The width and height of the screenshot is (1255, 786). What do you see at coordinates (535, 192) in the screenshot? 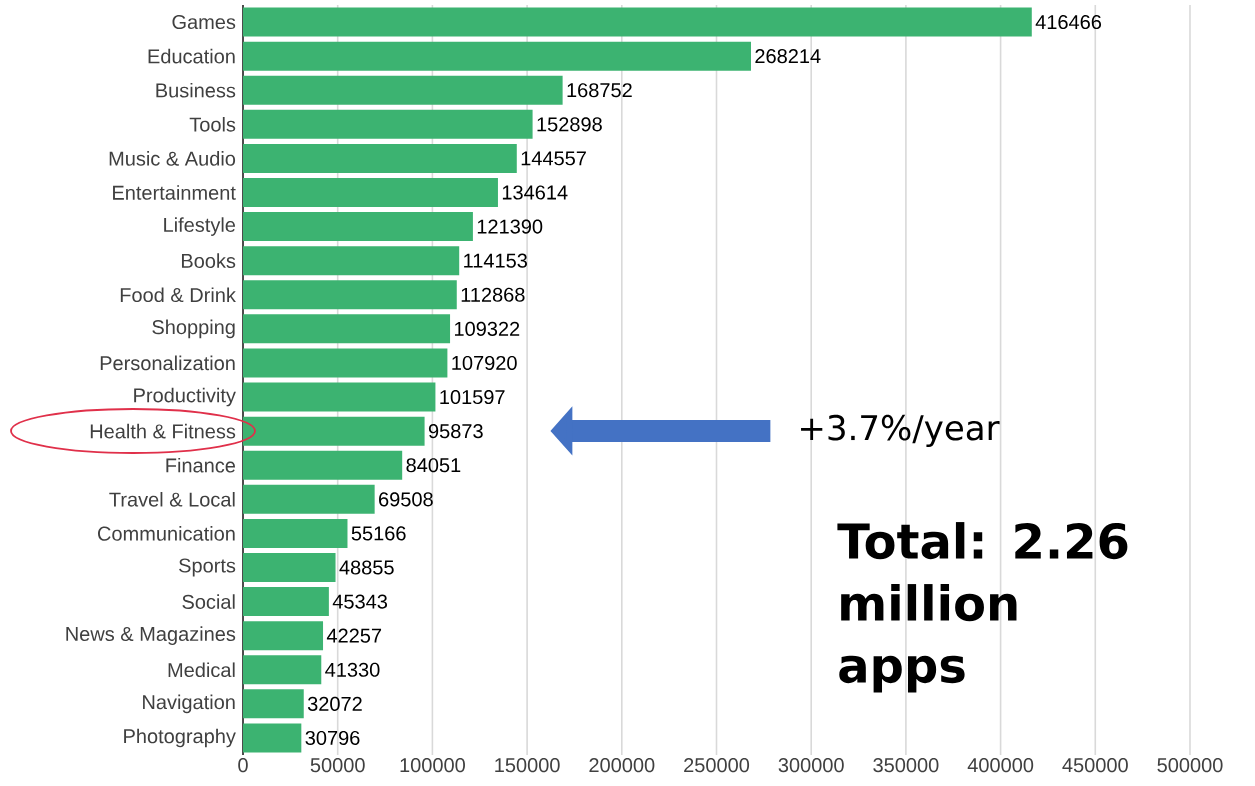
I see `data-label: 134614` at bounding box center [535, 192].